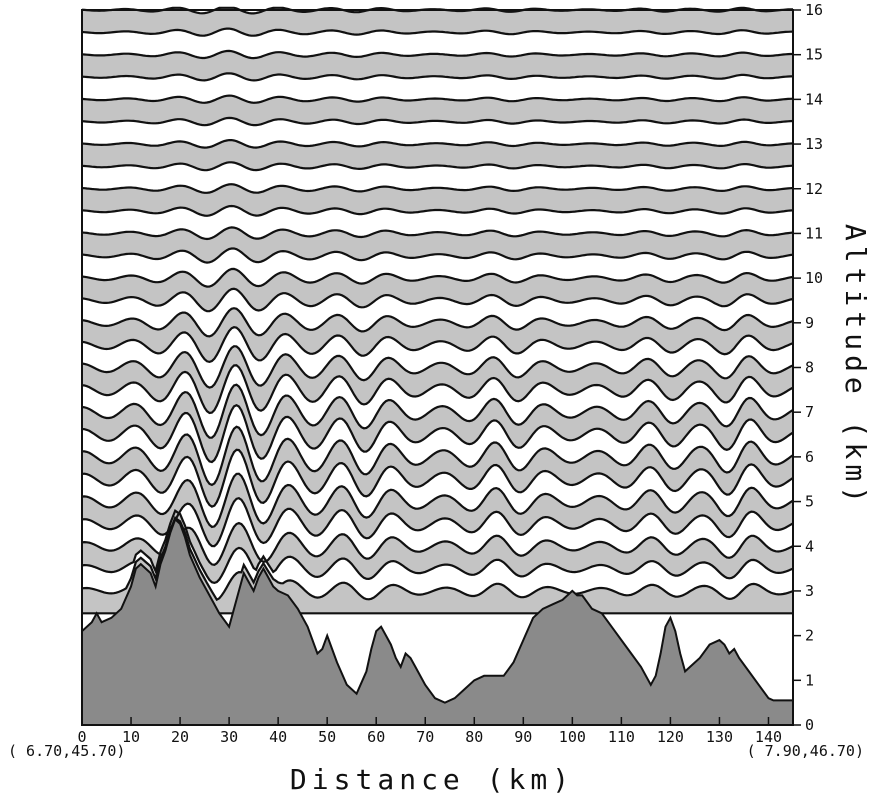  I want to click on x-tick-label: 0, so click(81, 737).